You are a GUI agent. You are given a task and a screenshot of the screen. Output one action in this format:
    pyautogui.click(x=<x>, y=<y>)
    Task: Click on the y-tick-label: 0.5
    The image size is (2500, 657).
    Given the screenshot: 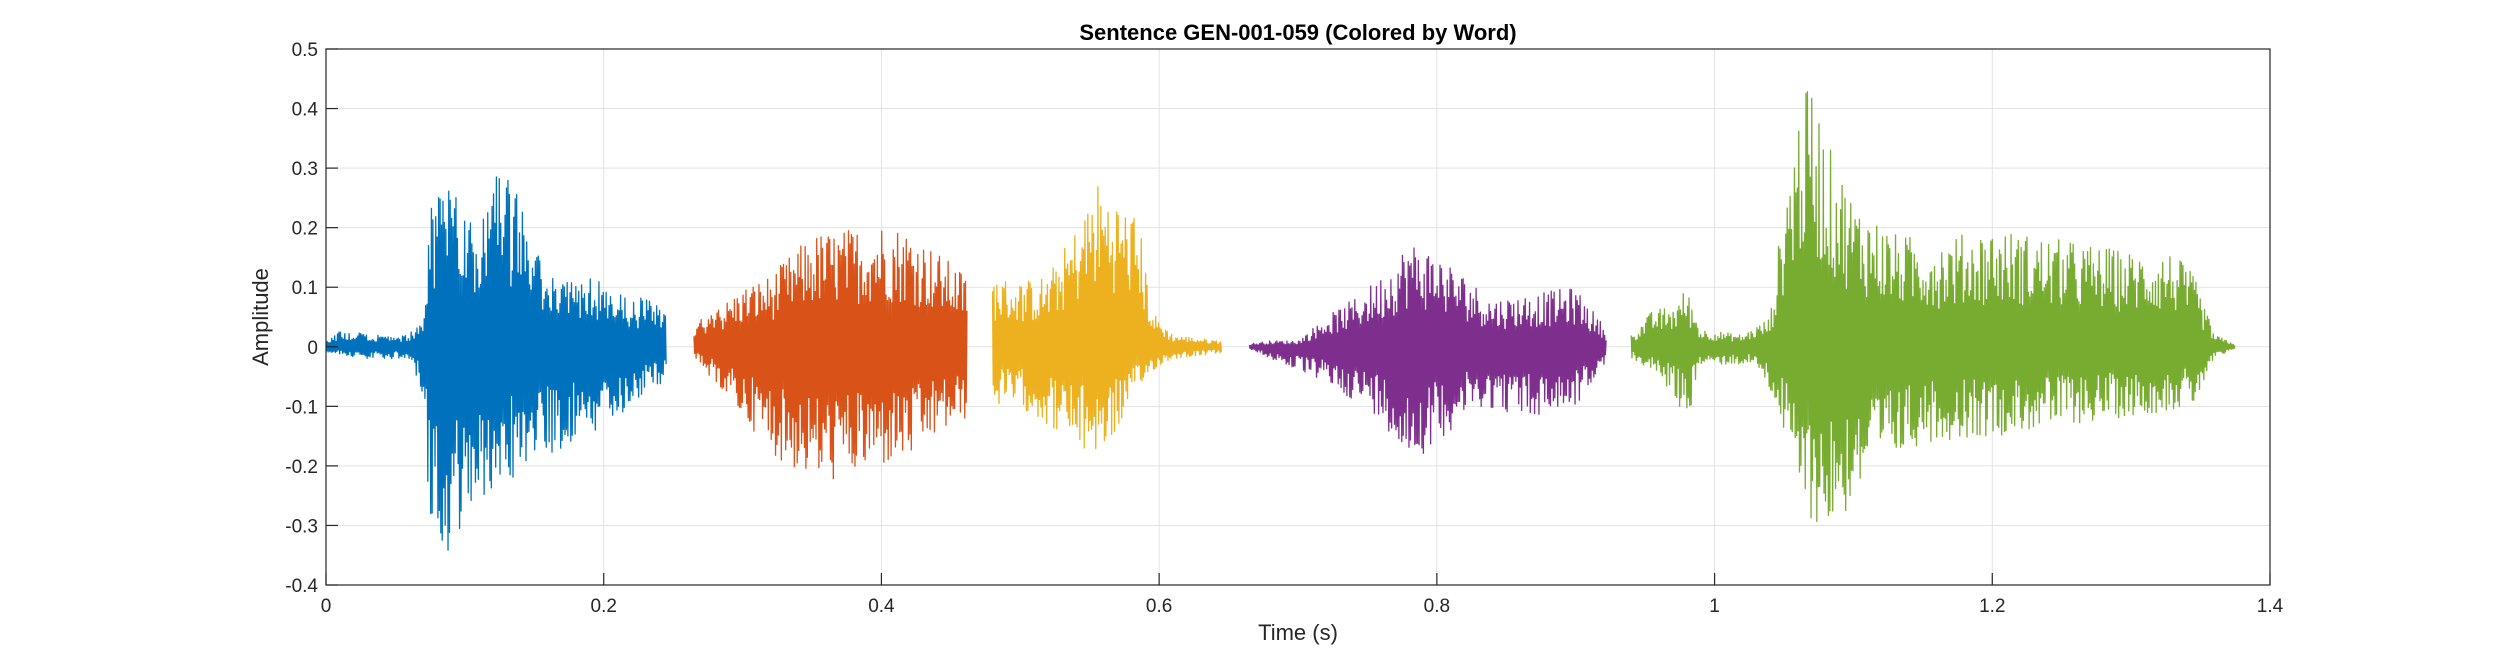 What is the action you would take?
    pyautogui.click(x=305, y=50)
    